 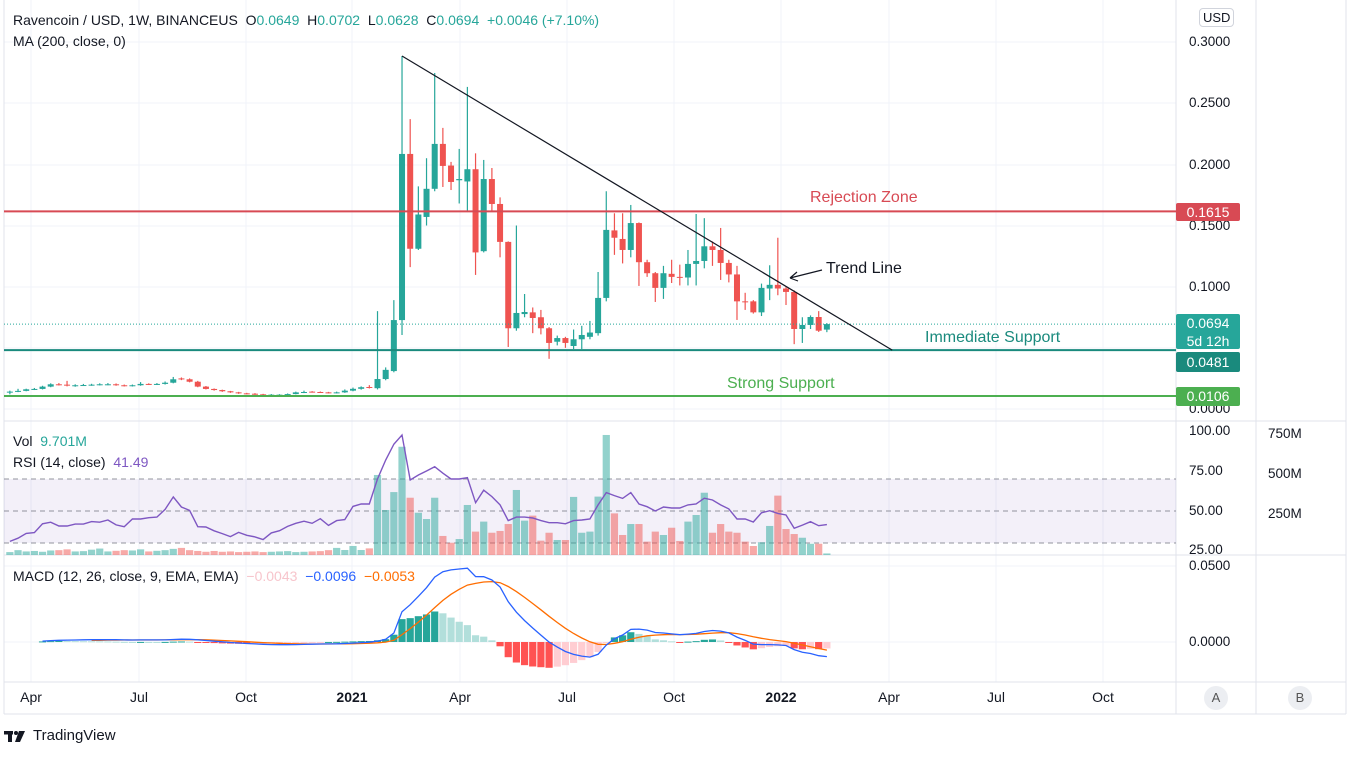 I want to click on tradingview-brand: TradingView, so click(x=60, y=735).